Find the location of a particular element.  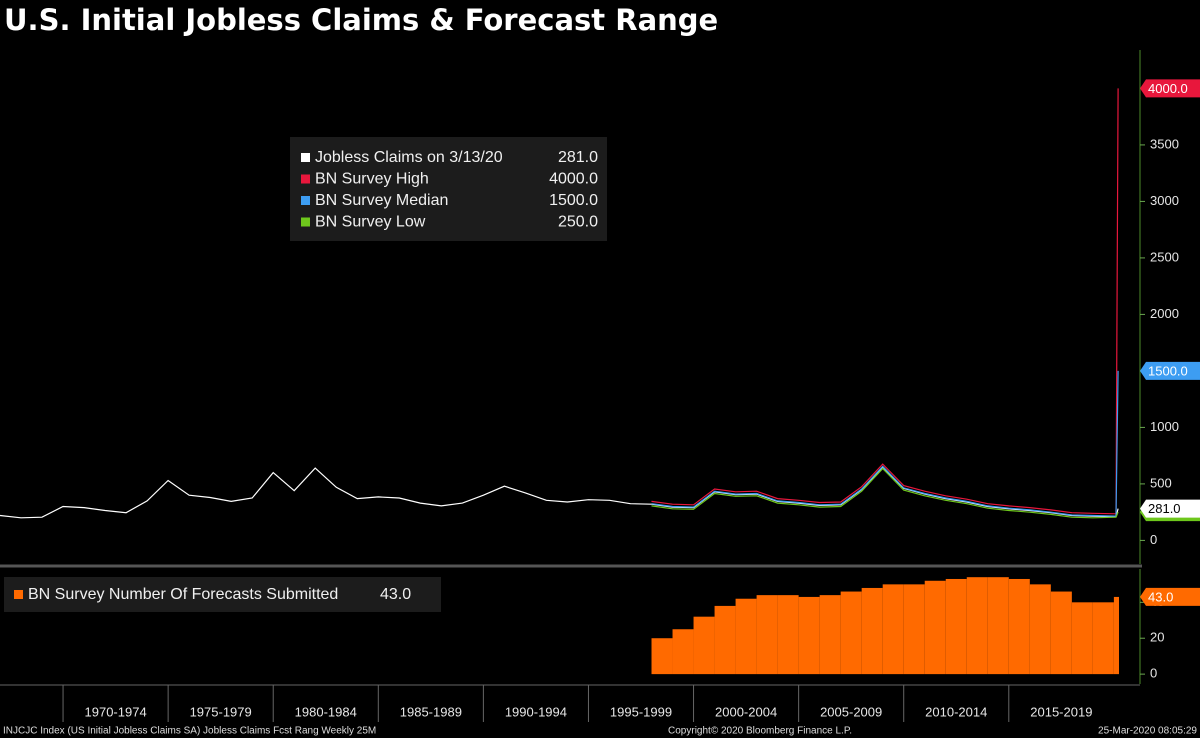

value-tag-label: 1500.0 is located at coordinates (1168, 370).